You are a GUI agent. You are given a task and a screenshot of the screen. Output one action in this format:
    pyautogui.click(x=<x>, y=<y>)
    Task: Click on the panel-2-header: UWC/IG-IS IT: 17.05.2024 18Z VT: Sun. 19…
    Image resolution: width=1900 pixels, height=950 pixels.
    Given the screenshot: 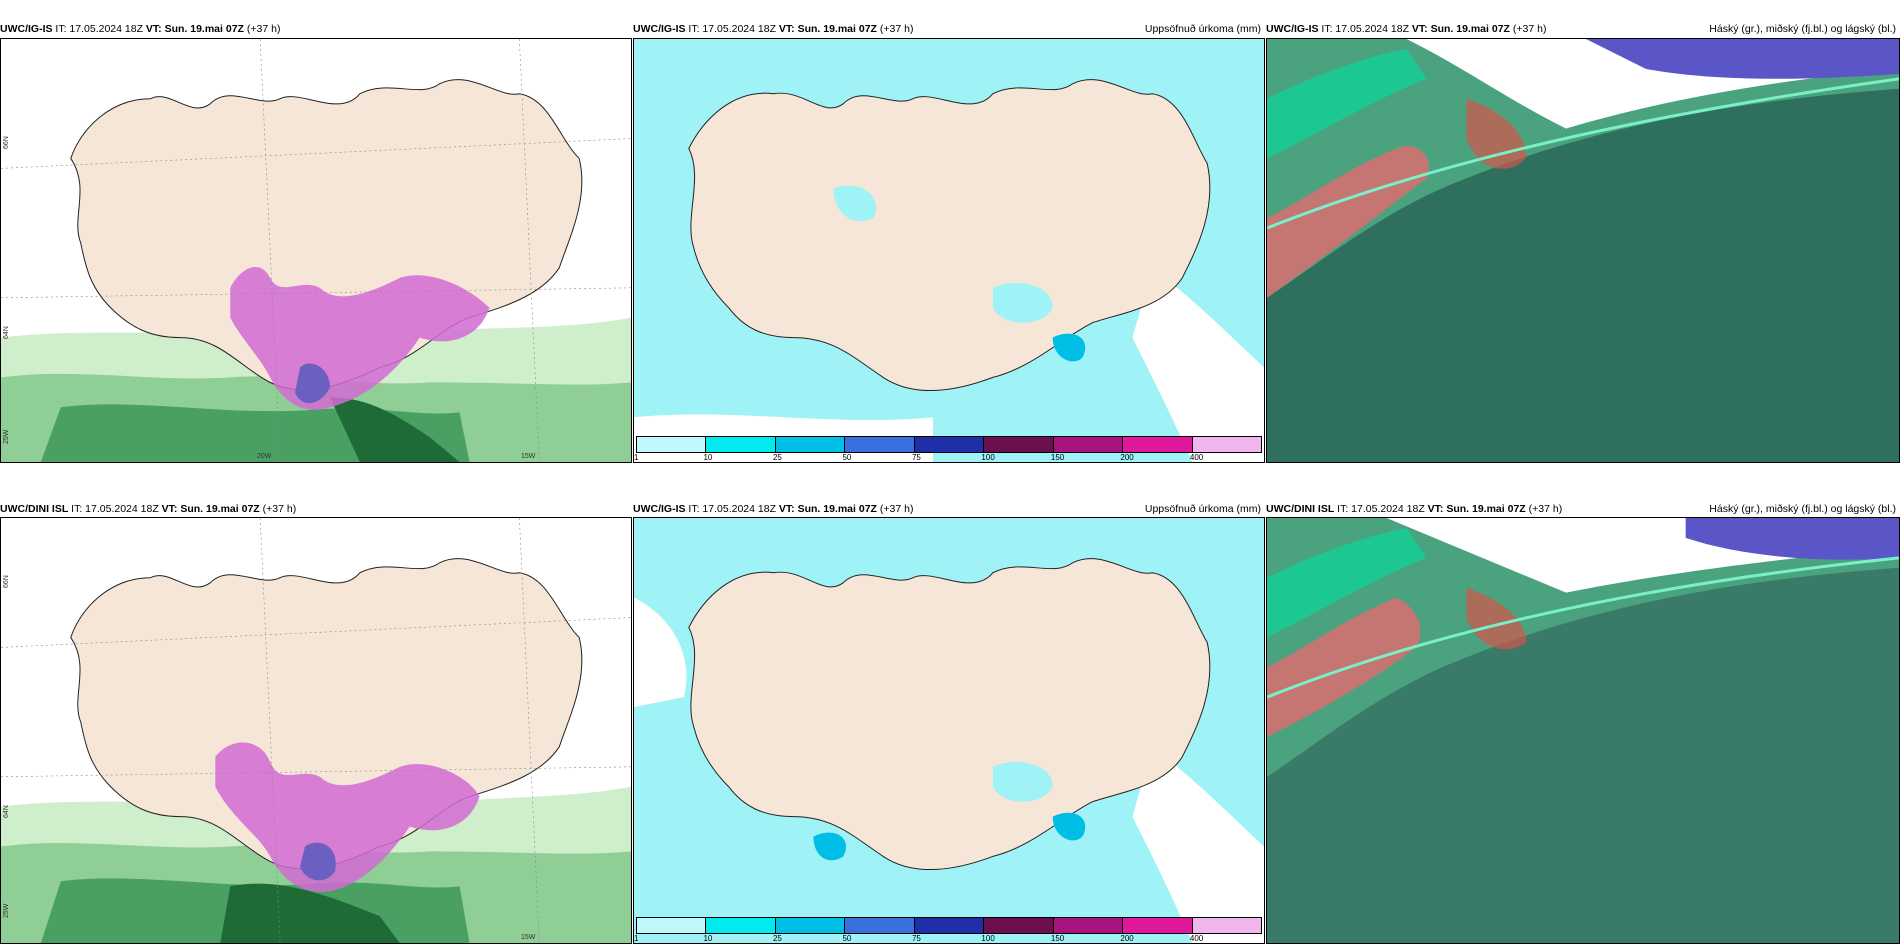 What is the action you would take?
    pyautogui.click(x=949, y=29)
    